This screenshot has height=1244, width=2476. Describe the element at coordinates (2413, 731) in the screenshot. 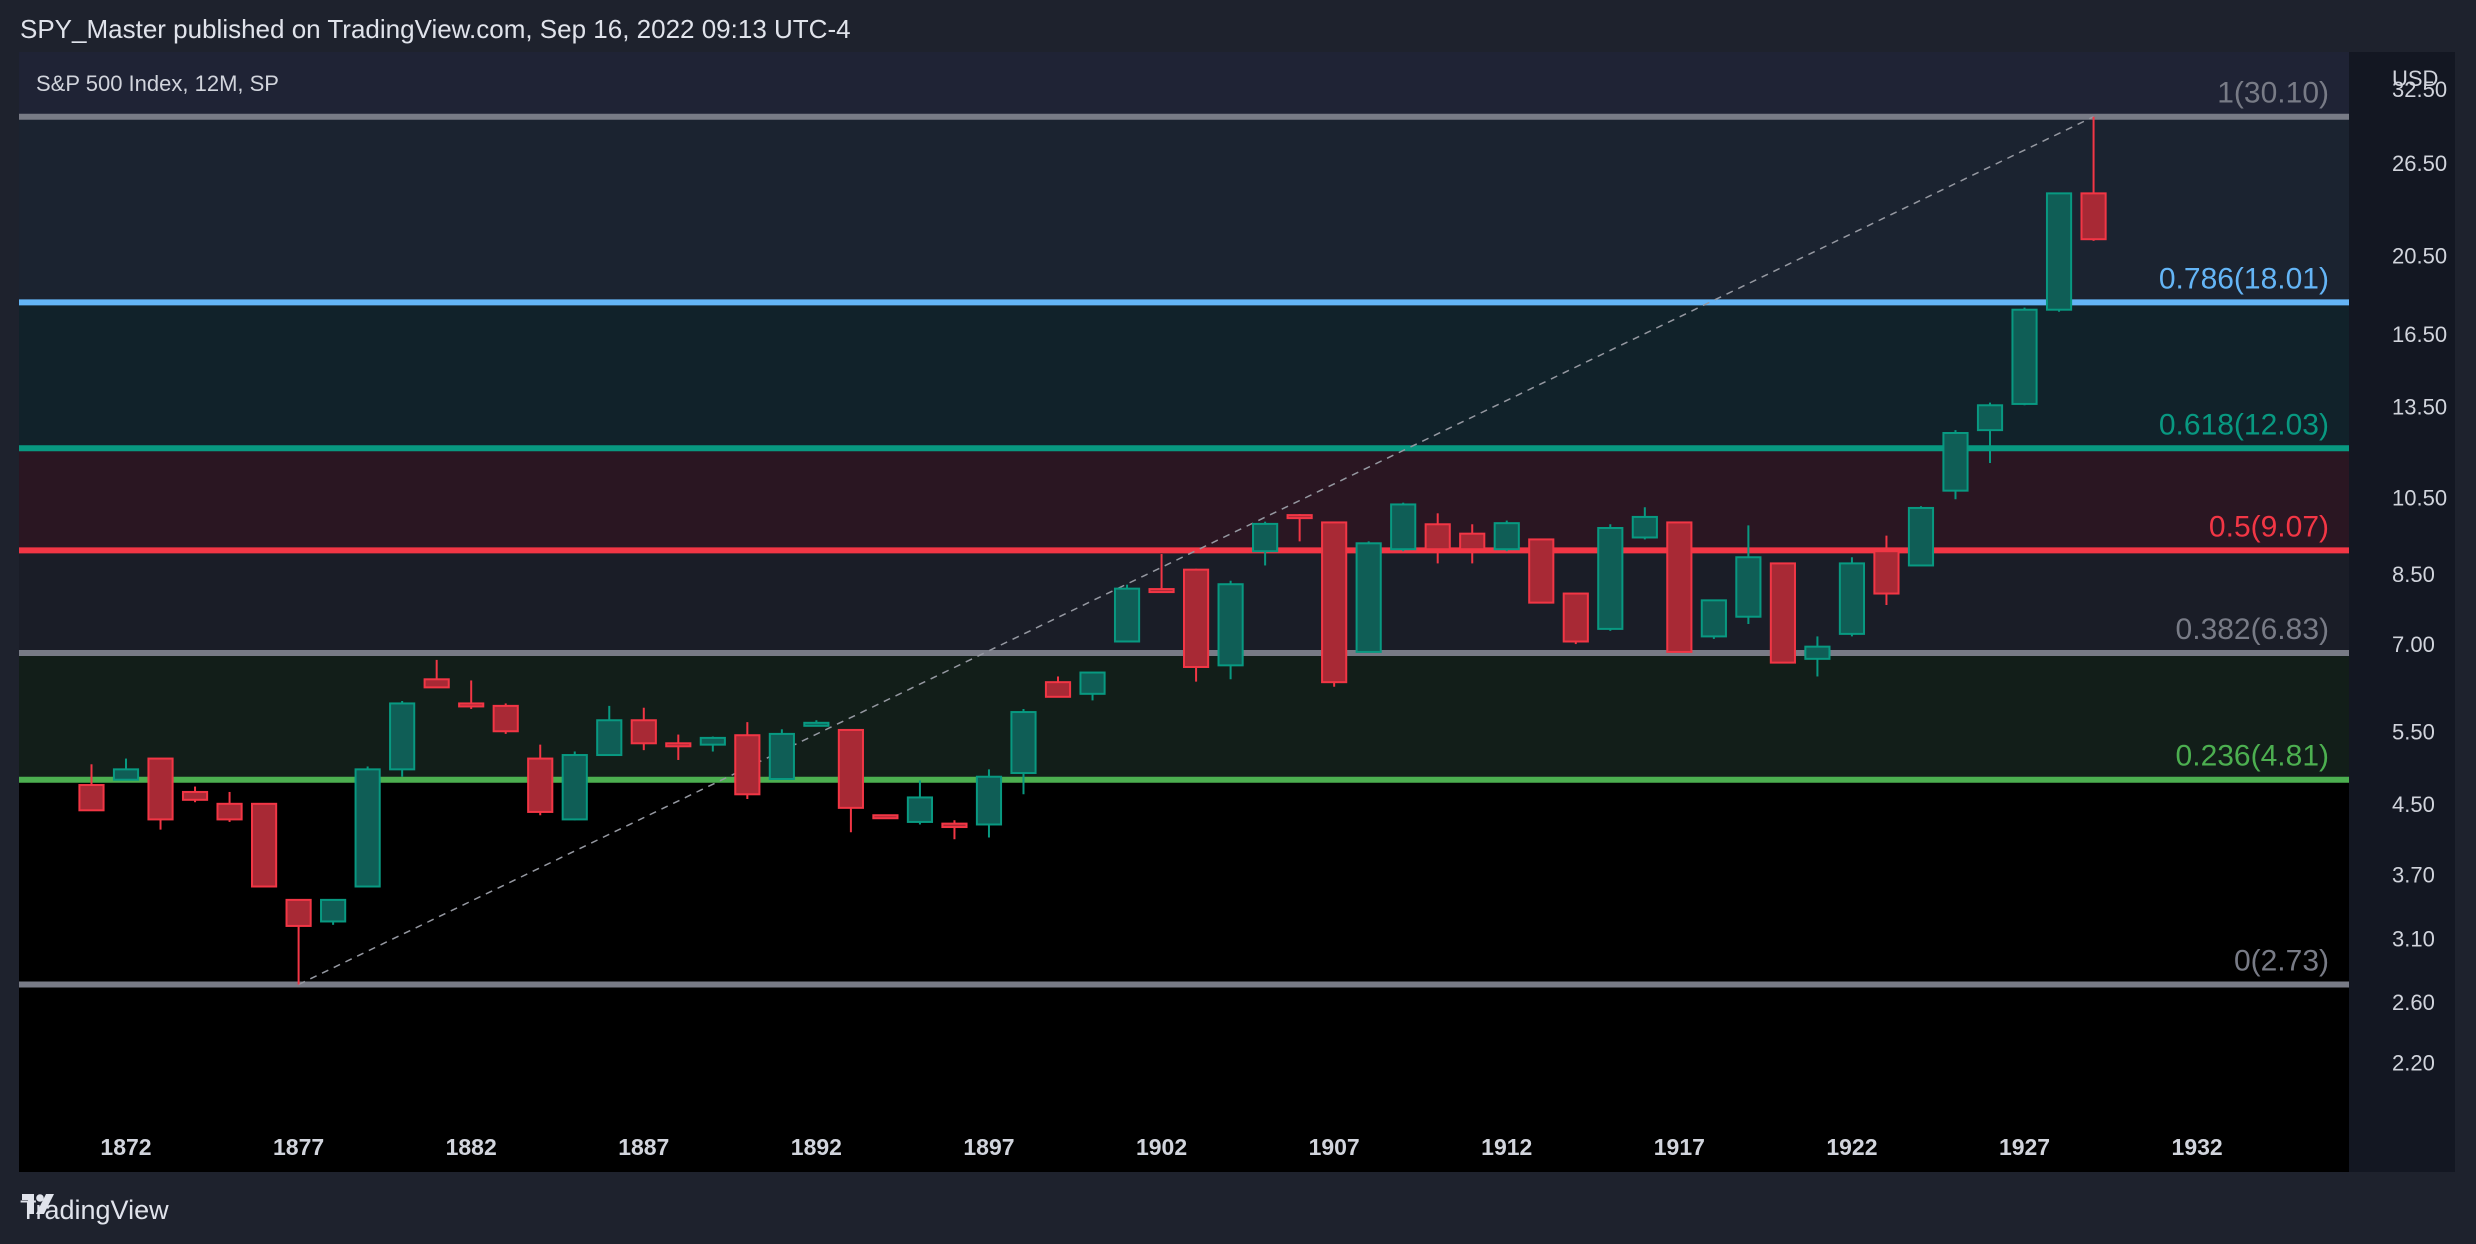

I see `price-tick-label: 5.50` at that location.